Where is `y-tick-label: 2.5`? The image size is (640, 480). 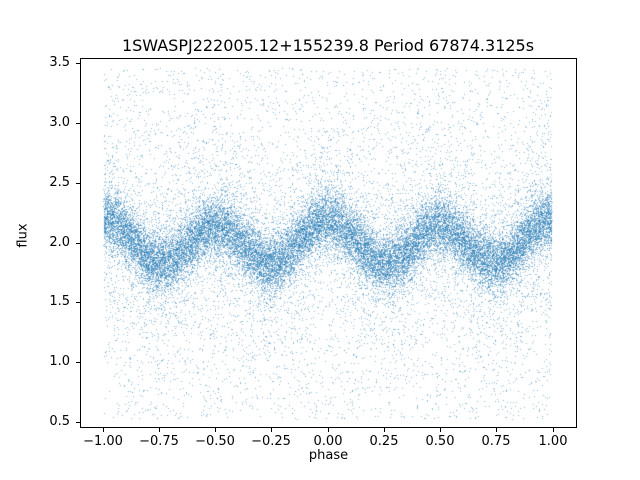
y-tick-label: 2.5 is located at coordinates (59, 182).